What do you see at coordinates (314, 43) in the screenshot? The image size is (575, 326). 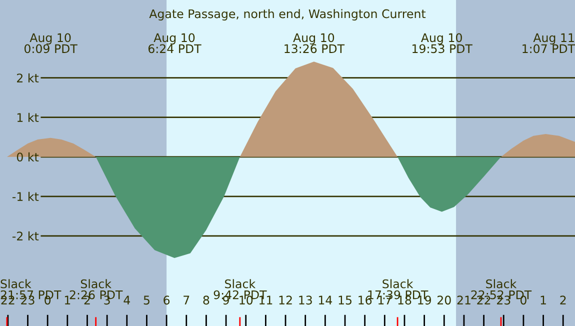 I see `annotation: Aug 10 13:26 PDT` at bounding box center [314, 43].